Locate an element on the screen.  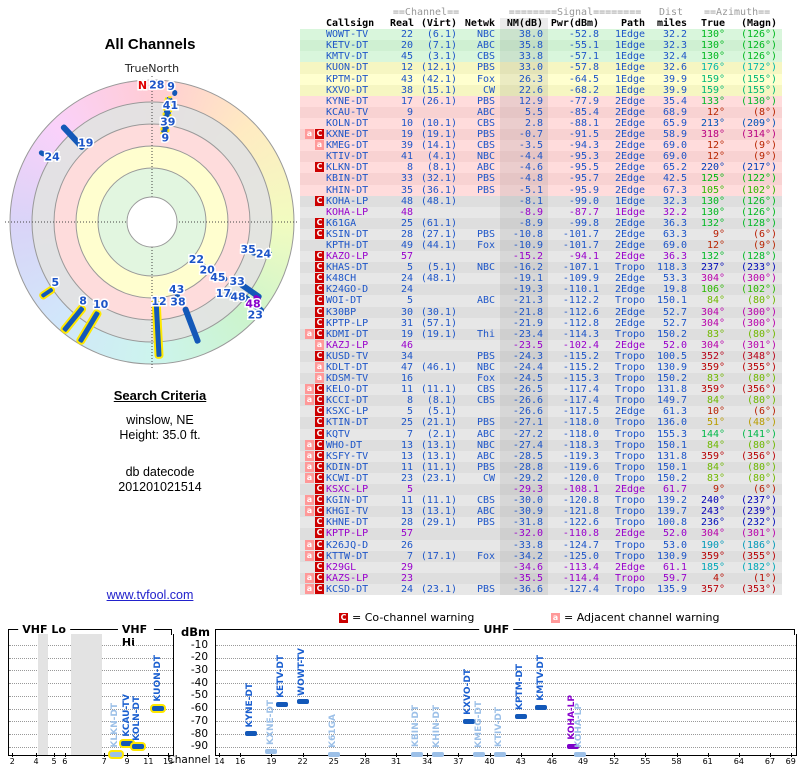
nm-cell: -21.3 is located at coordinates (524, 301).